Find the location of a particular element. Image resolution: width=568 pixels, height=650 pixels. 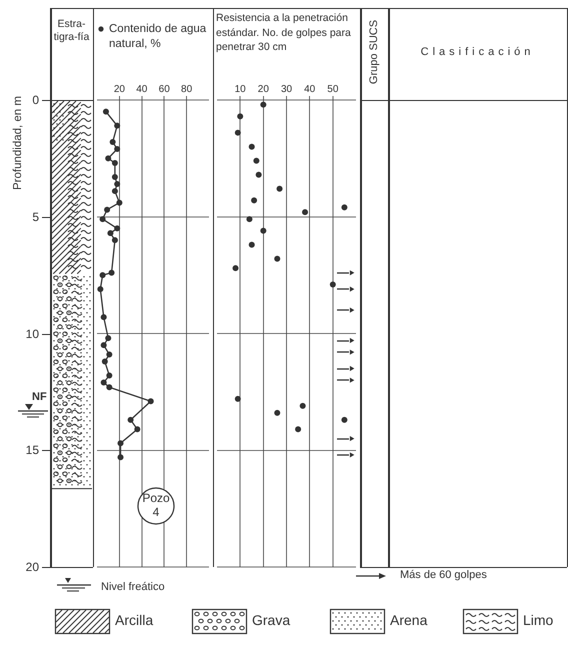

legend-label: NF is located at coordinates (39, 396).